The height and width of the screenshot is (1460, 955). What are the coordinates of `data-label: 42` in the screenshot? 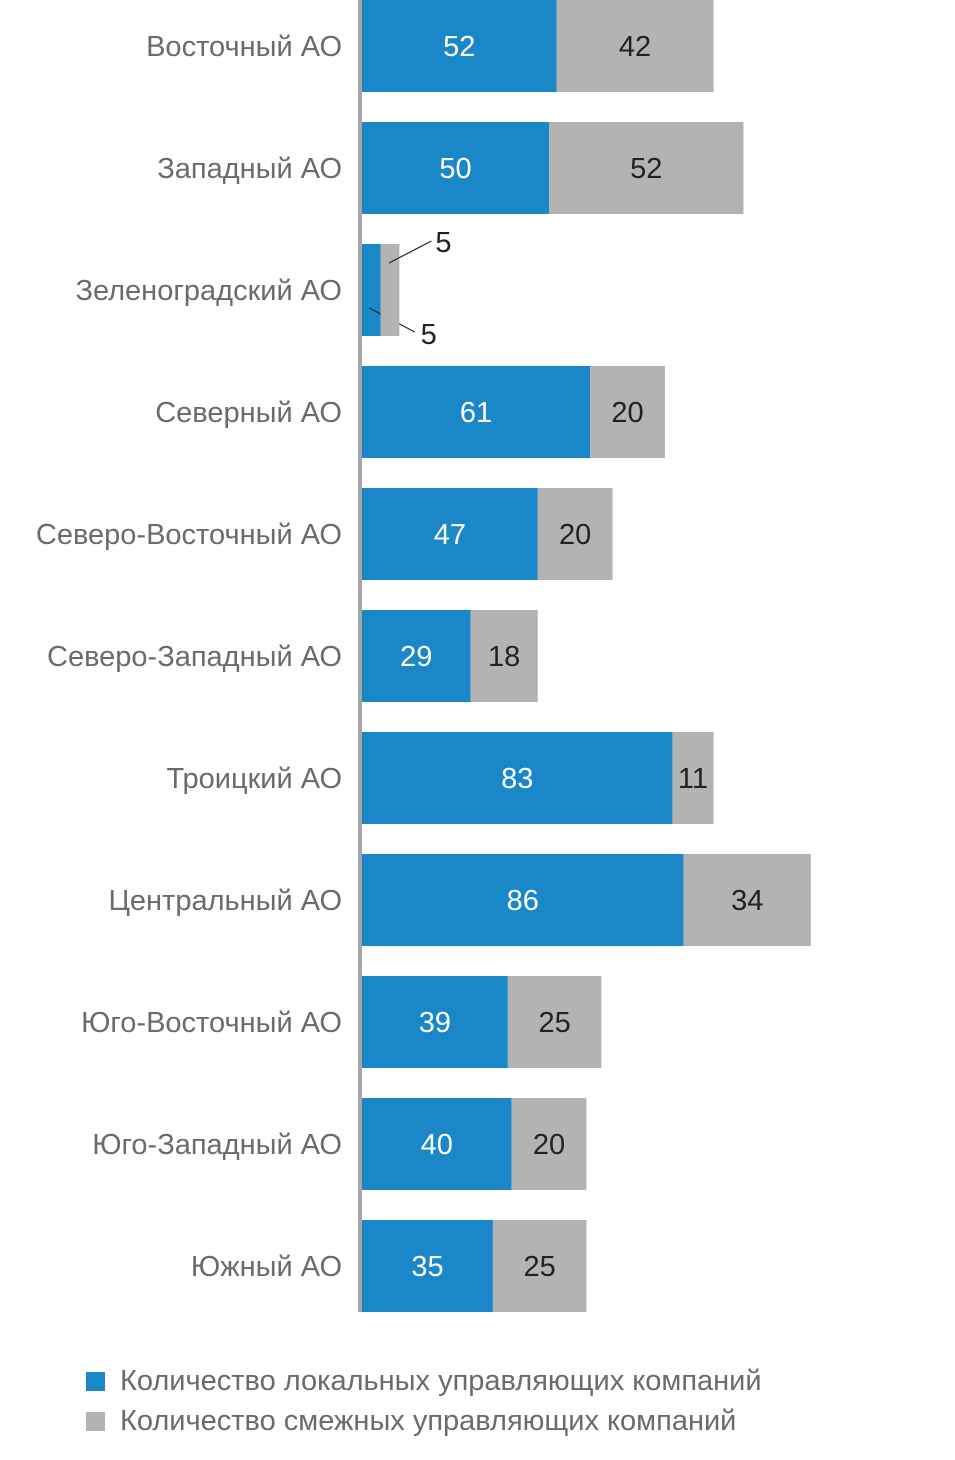 It's located at (635, 47).